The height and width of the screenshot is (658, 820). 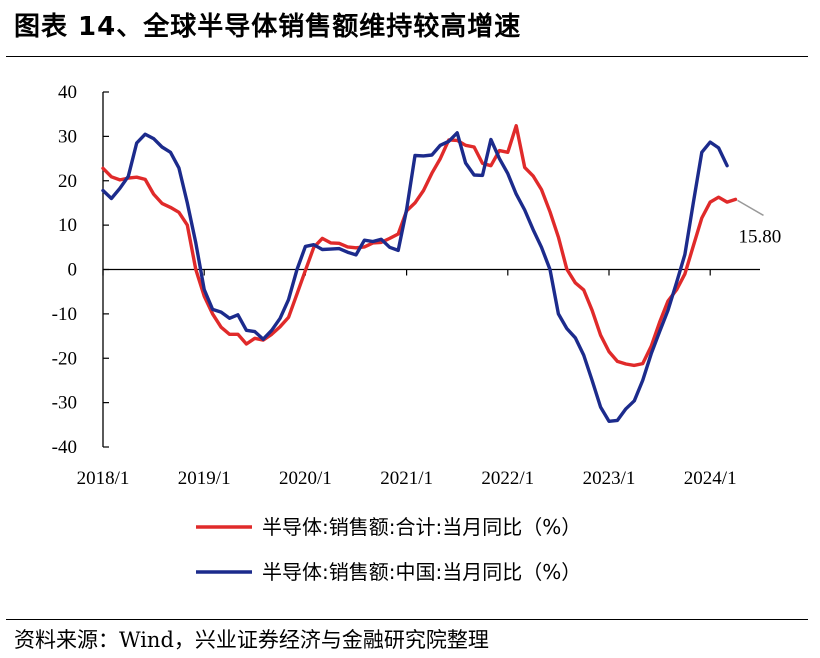 What do you see at coordinates (407, 619) in the screenshot?
I see `bottom-rule` at bounding box center [407, 619].